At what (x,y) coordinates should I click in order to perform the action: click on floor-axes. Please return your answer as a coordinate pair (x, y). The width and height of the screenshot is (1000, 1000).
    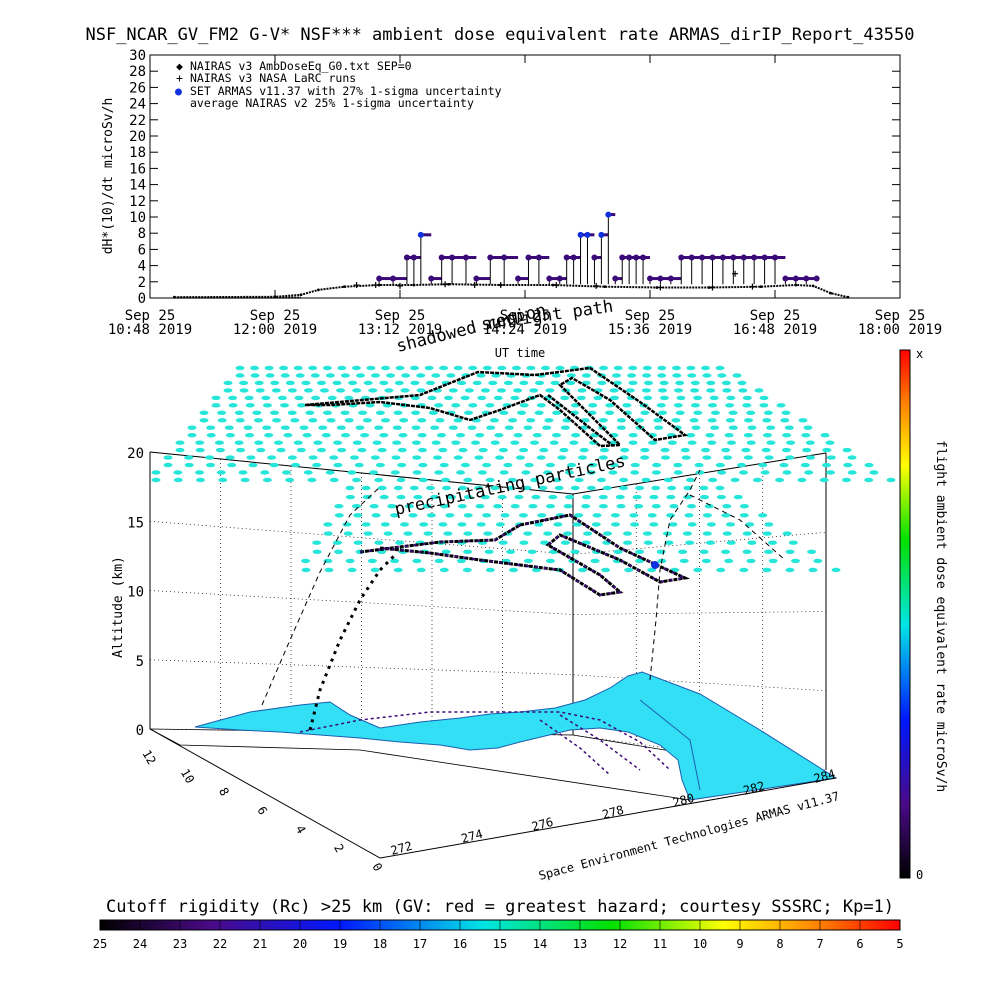
    Looking at the image, I should click on (493, 793).